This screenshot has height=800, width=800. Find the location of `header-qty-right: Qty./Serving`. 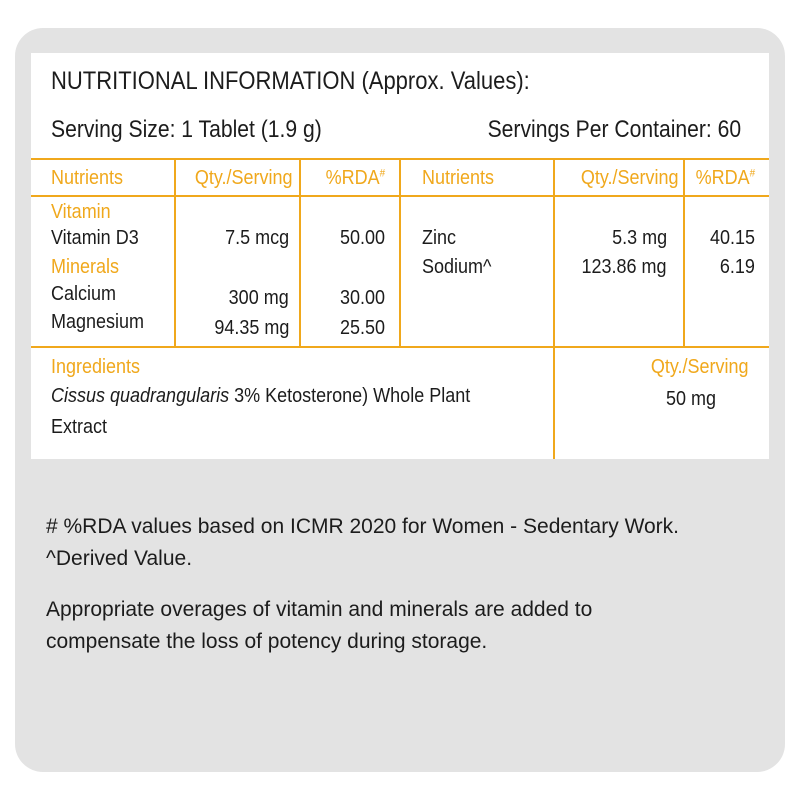

header-qty-right: Qty./Serving is located at coordinates (630, 178).